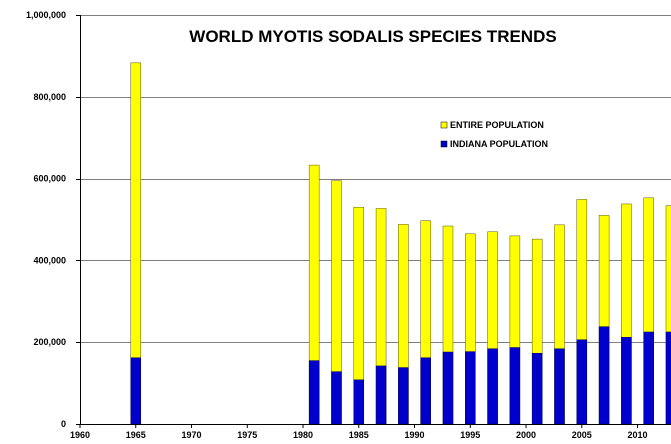 The image size is (671, 444). I want to click on x-tick-label-9: 2005, so click(582, 435).